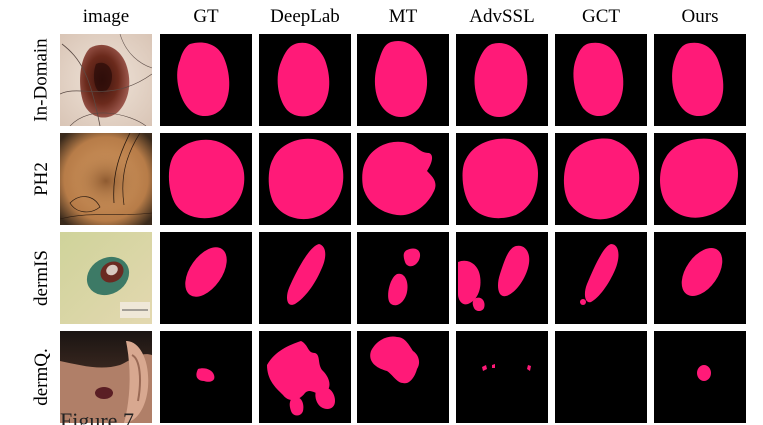 This screenshot has width=763, height=425. Describe the element at coordinates (305, 16) in the screenshot. I see `column-header-deeplab: DeepLab` at that location.